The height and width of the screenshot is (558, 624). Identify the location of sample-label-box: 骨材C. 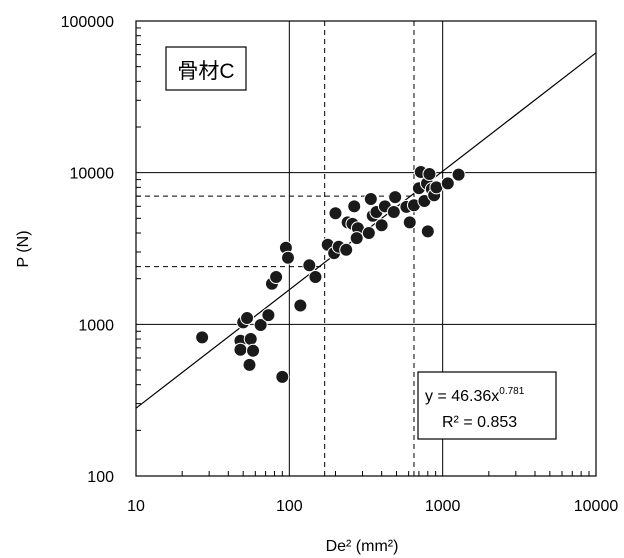
(206, 68).